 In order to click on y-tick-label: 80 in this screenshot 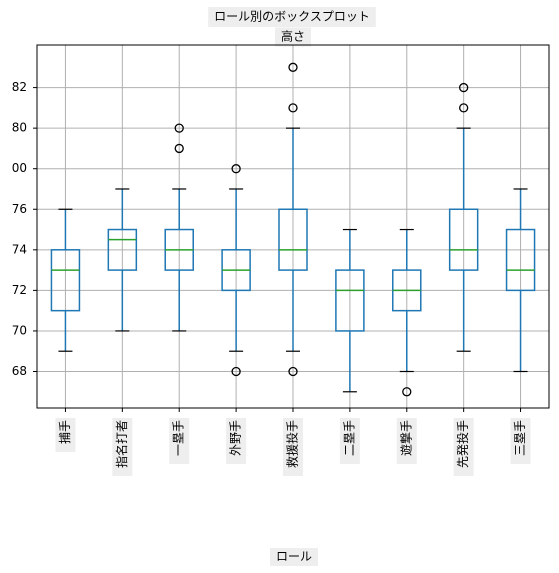, I will do `click(19, 128)`.